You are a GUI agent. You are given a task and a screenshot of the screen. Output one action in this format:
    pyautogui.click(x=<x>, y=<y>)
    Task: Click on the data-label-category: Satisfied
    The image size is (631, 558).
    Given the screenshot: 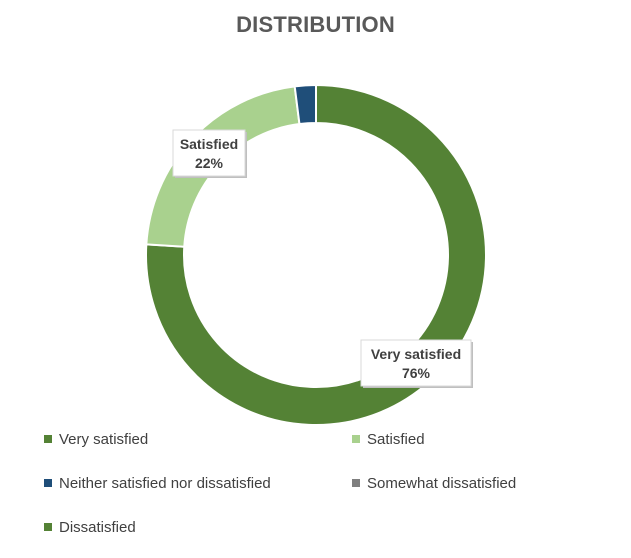 What is the action you would take?
    pyautogui.click(x=209, y=144)
    